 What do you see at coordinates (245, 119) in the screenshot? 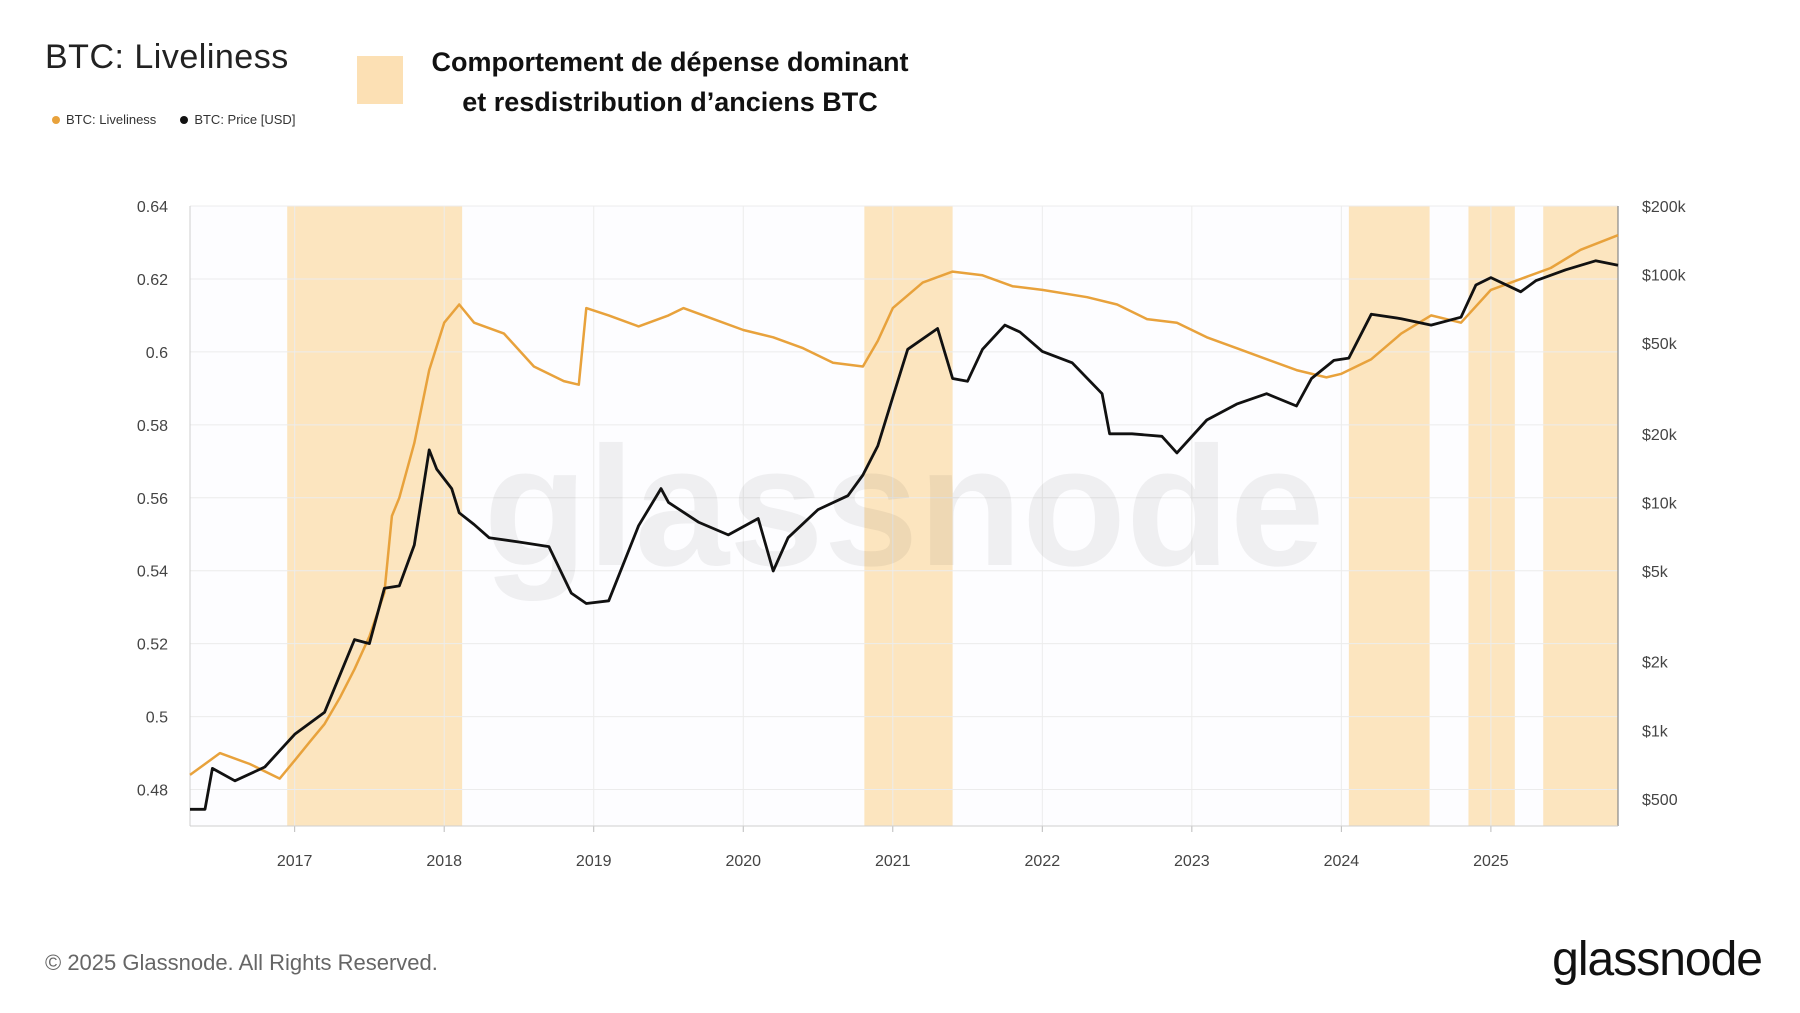
I see `legend-label-price: BTC: Price [USD]` at bounding box center [245, 119].